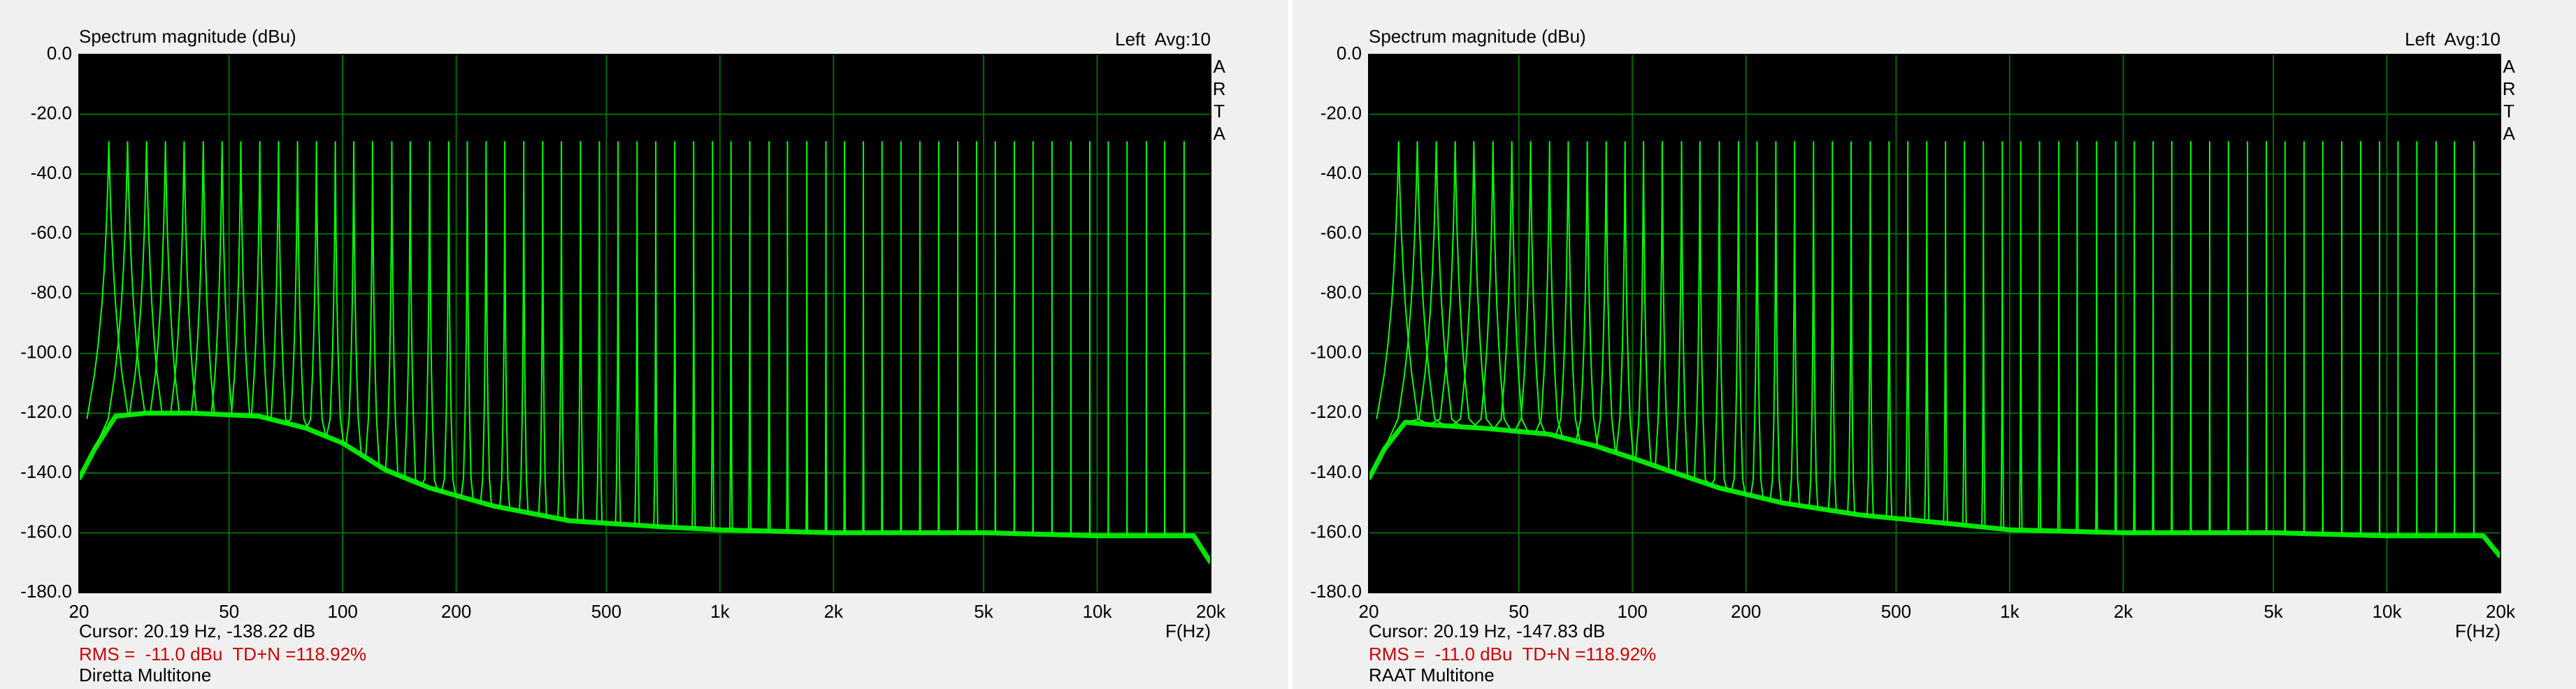 The height and width of the screenshot is (689, 2576). What do you see at coordinates (606, 611) in the screenshot?
I see `x-tick-label: 500` at bounding box center [606, 611].